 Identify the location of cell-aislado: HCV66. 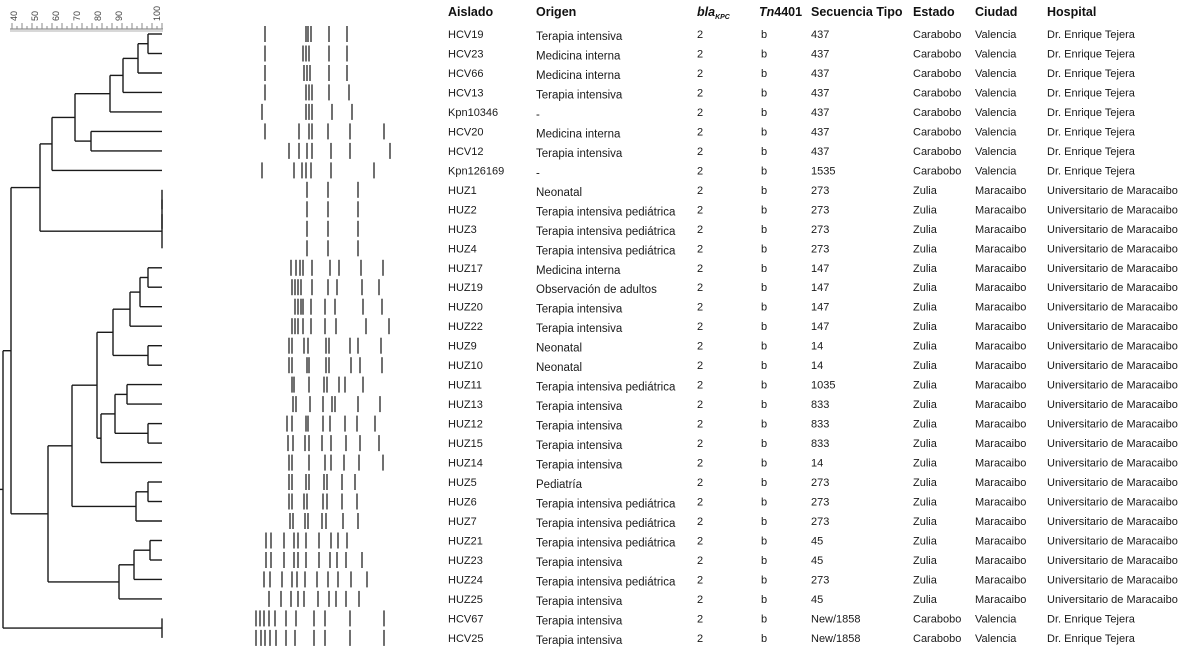
(465, 74).